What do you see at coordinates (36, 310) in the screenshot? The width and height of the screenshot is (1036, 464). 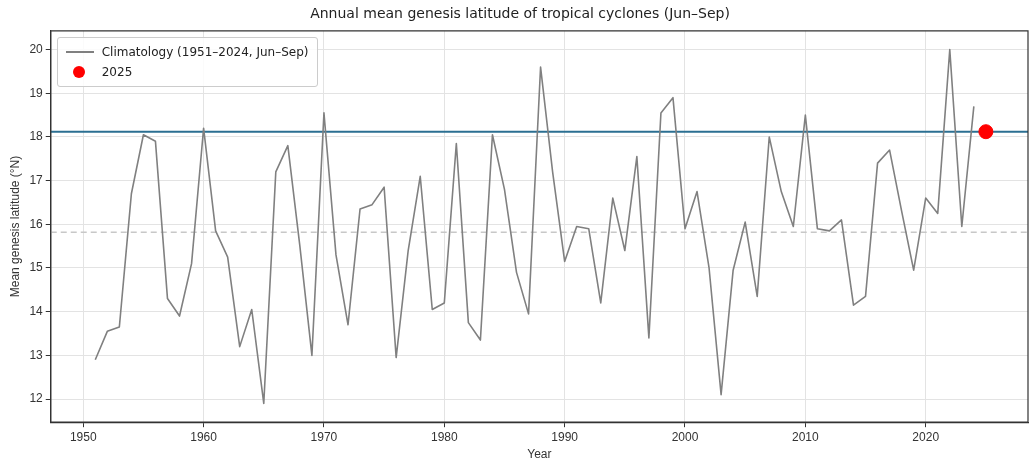 I see `y-tick-label: 14` at bounding box center [36, 310].